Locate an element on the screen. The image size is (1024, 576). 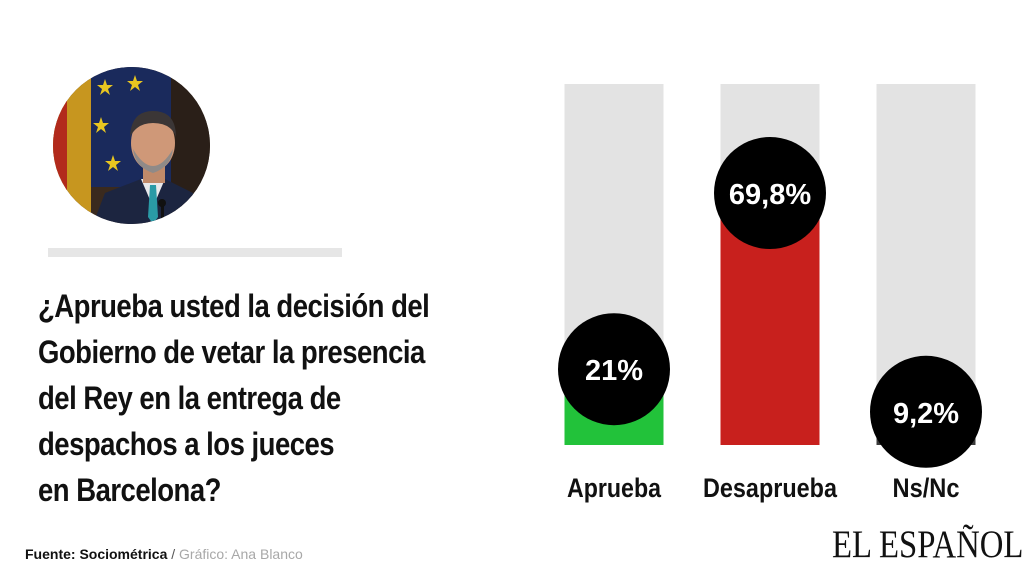
category-label: Desaprueba is located at coordinates (770, 488).